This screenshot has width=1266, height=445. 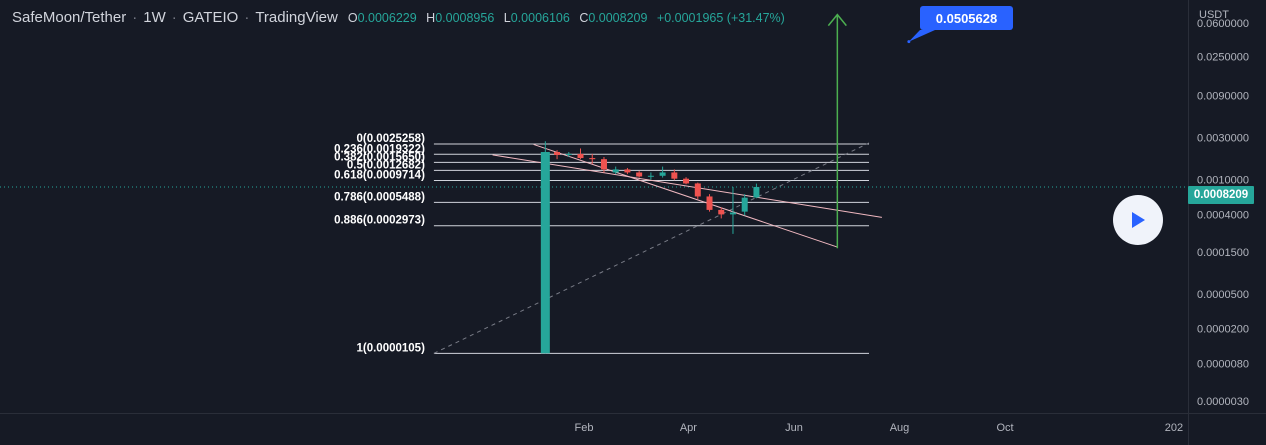 What do you see at coordinates (1223, 295) in the screenshot?
I see `y-tick-label: 0.0000500` at bounding box center [1223, 295].